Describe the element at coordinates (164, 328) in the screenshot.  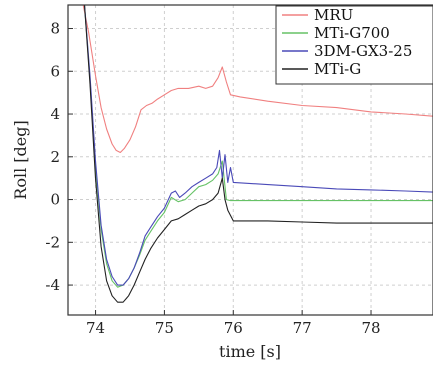
I see `x-tick-label: 75` at that location.